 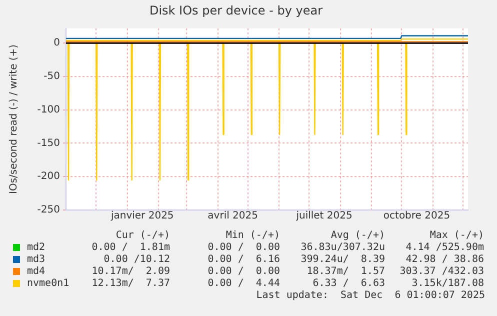 I want to click on y-axis-title: IOs/second read (-) / write (+), so click(x=14, y=119).